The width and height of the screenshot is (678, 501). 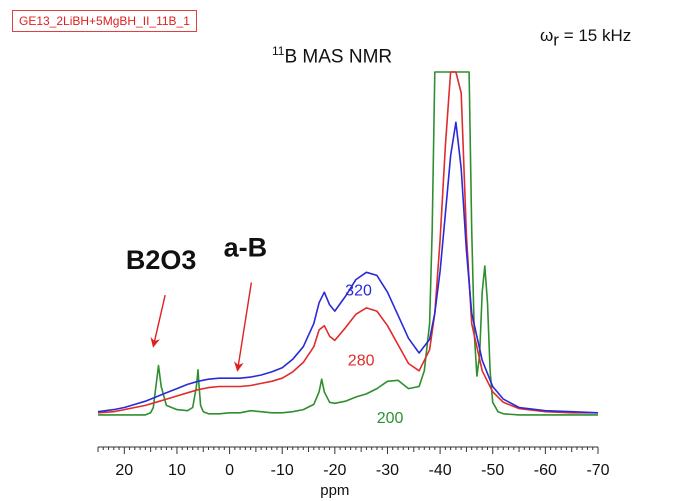 I want to click on annotation-b2o3: B2O3, so click(x=161, y=260).